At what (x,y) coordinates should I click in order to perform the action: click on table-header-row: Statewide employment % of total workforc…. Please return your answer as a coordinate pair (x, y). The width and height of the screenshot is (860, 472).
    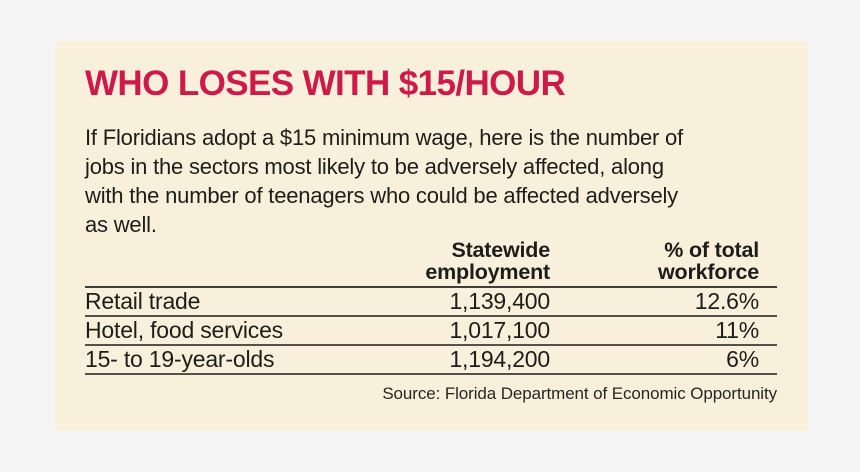
    Looking at the image, I should click on (431, 263).